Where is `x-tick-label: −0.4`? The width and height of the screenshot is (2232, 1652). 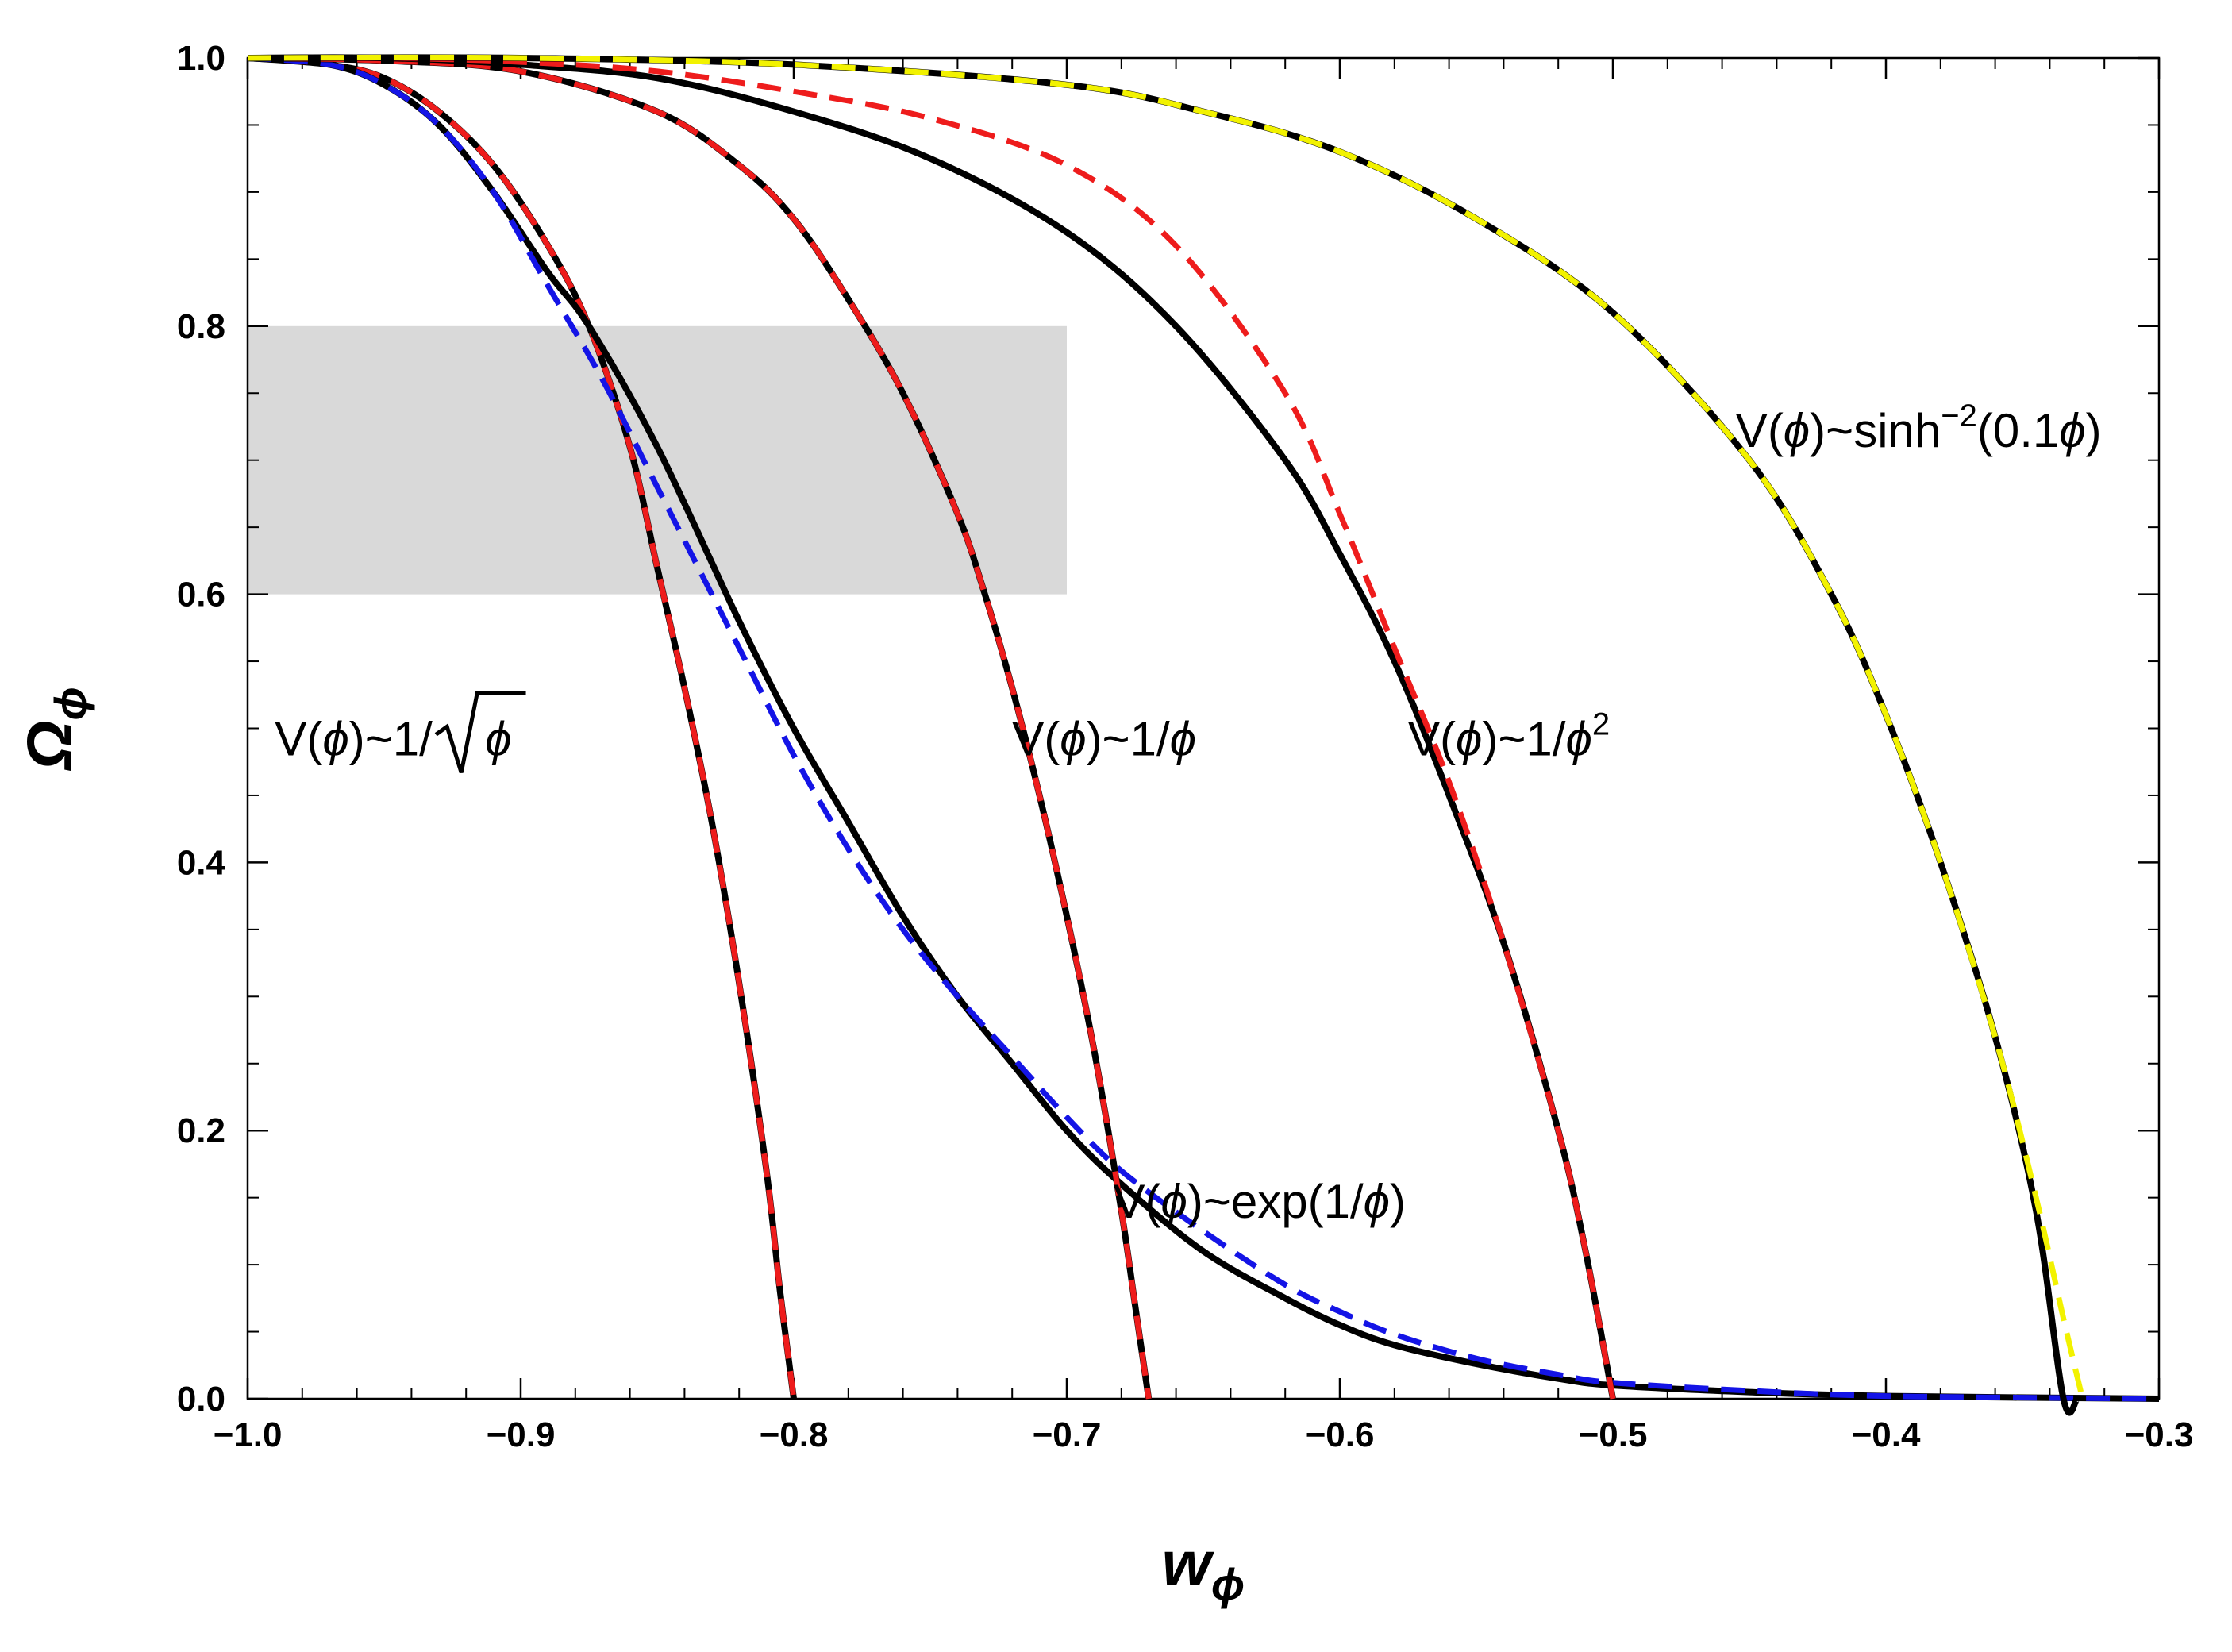 x-tick-label: −0.4 is located at coordinates (1886, 1435).